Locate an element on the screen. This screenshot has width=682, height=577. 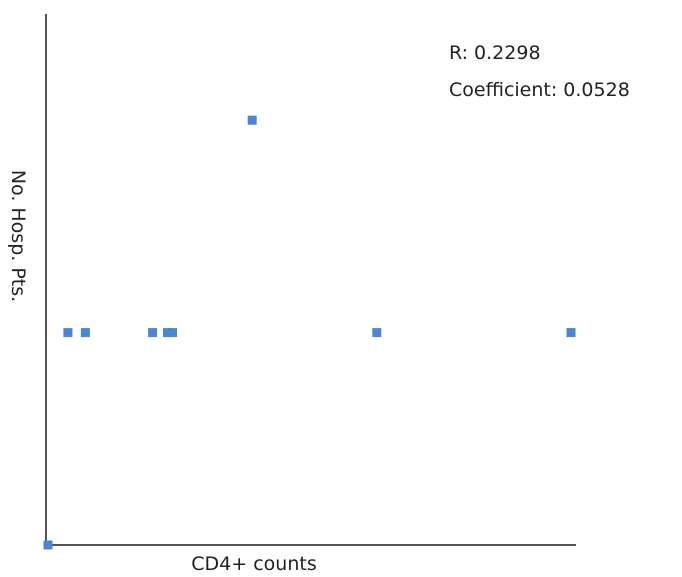
x-axis-label: CD4+ counts is located at coordinates (253, 564).